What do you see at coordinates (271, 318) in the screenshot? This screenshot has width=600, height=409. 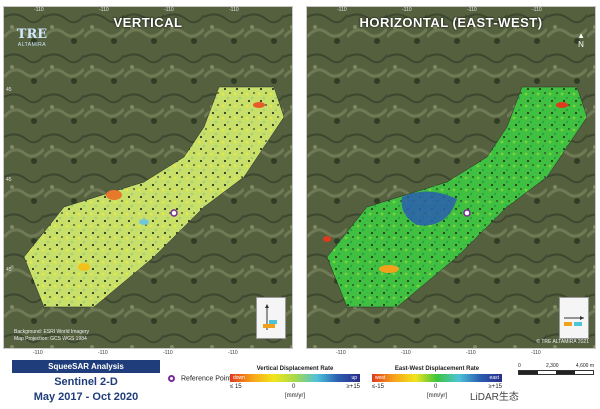 I see `vertical-legend-inset` at bounding box center [271, 318].